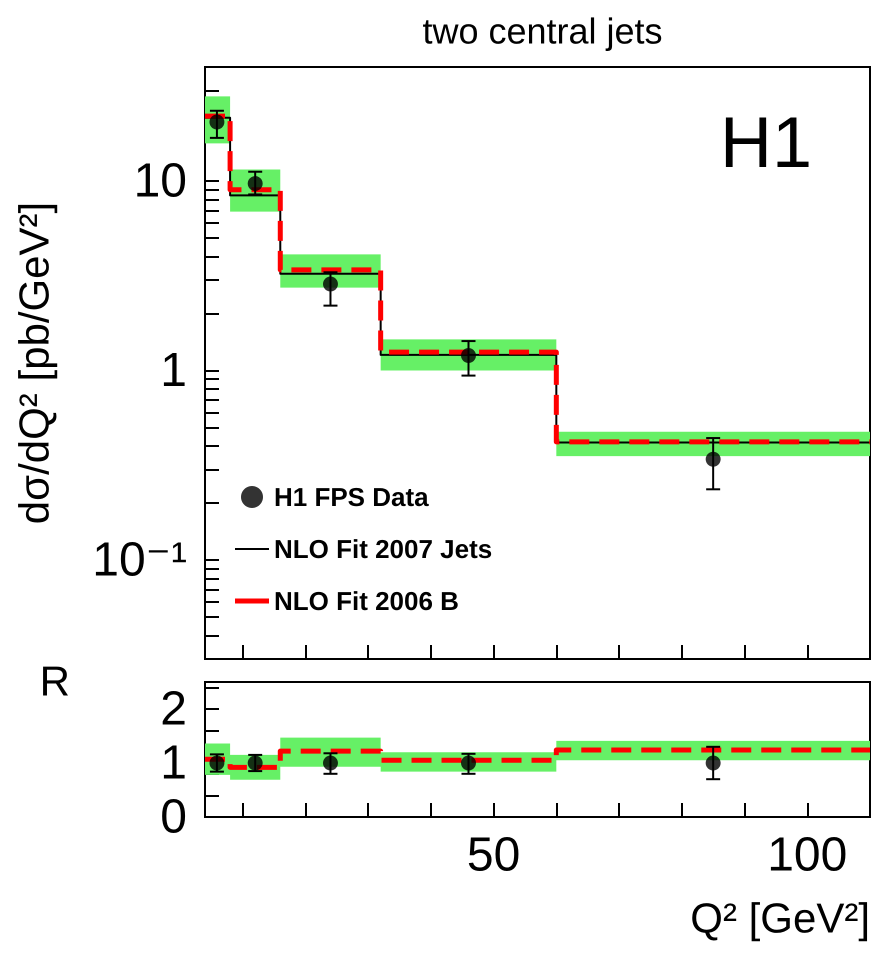 The image size is (872, 966). I want to click on y-axis-title: dσ/dQ² [pb/GeV²], so click(34, 363).